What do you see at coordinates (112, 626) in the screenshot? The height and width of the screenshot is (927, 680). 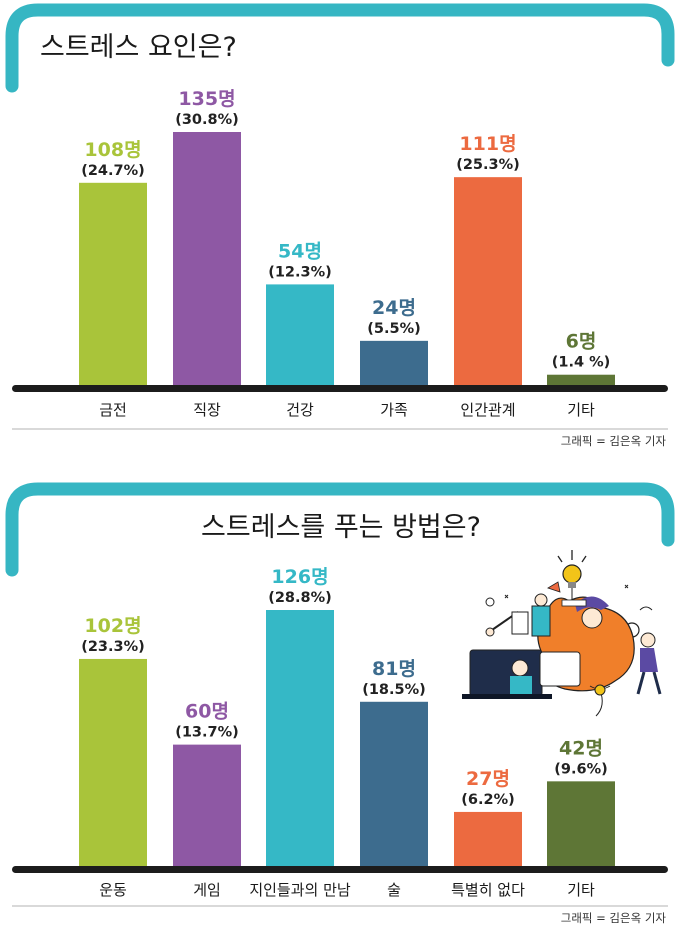 I see `bar-count-label: 102명` at bounding box center [112, 626].